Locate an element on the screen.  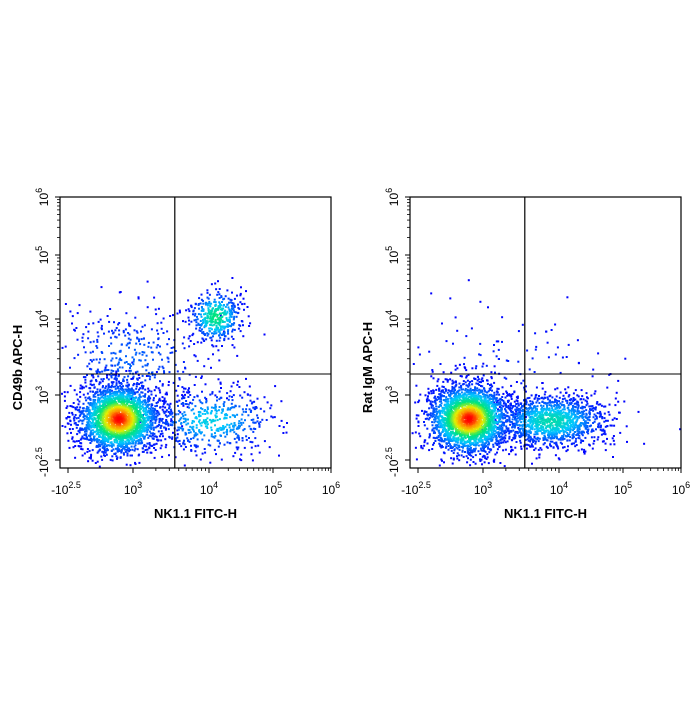
y-tick-label: 104 is located at coordinates (42, 319).